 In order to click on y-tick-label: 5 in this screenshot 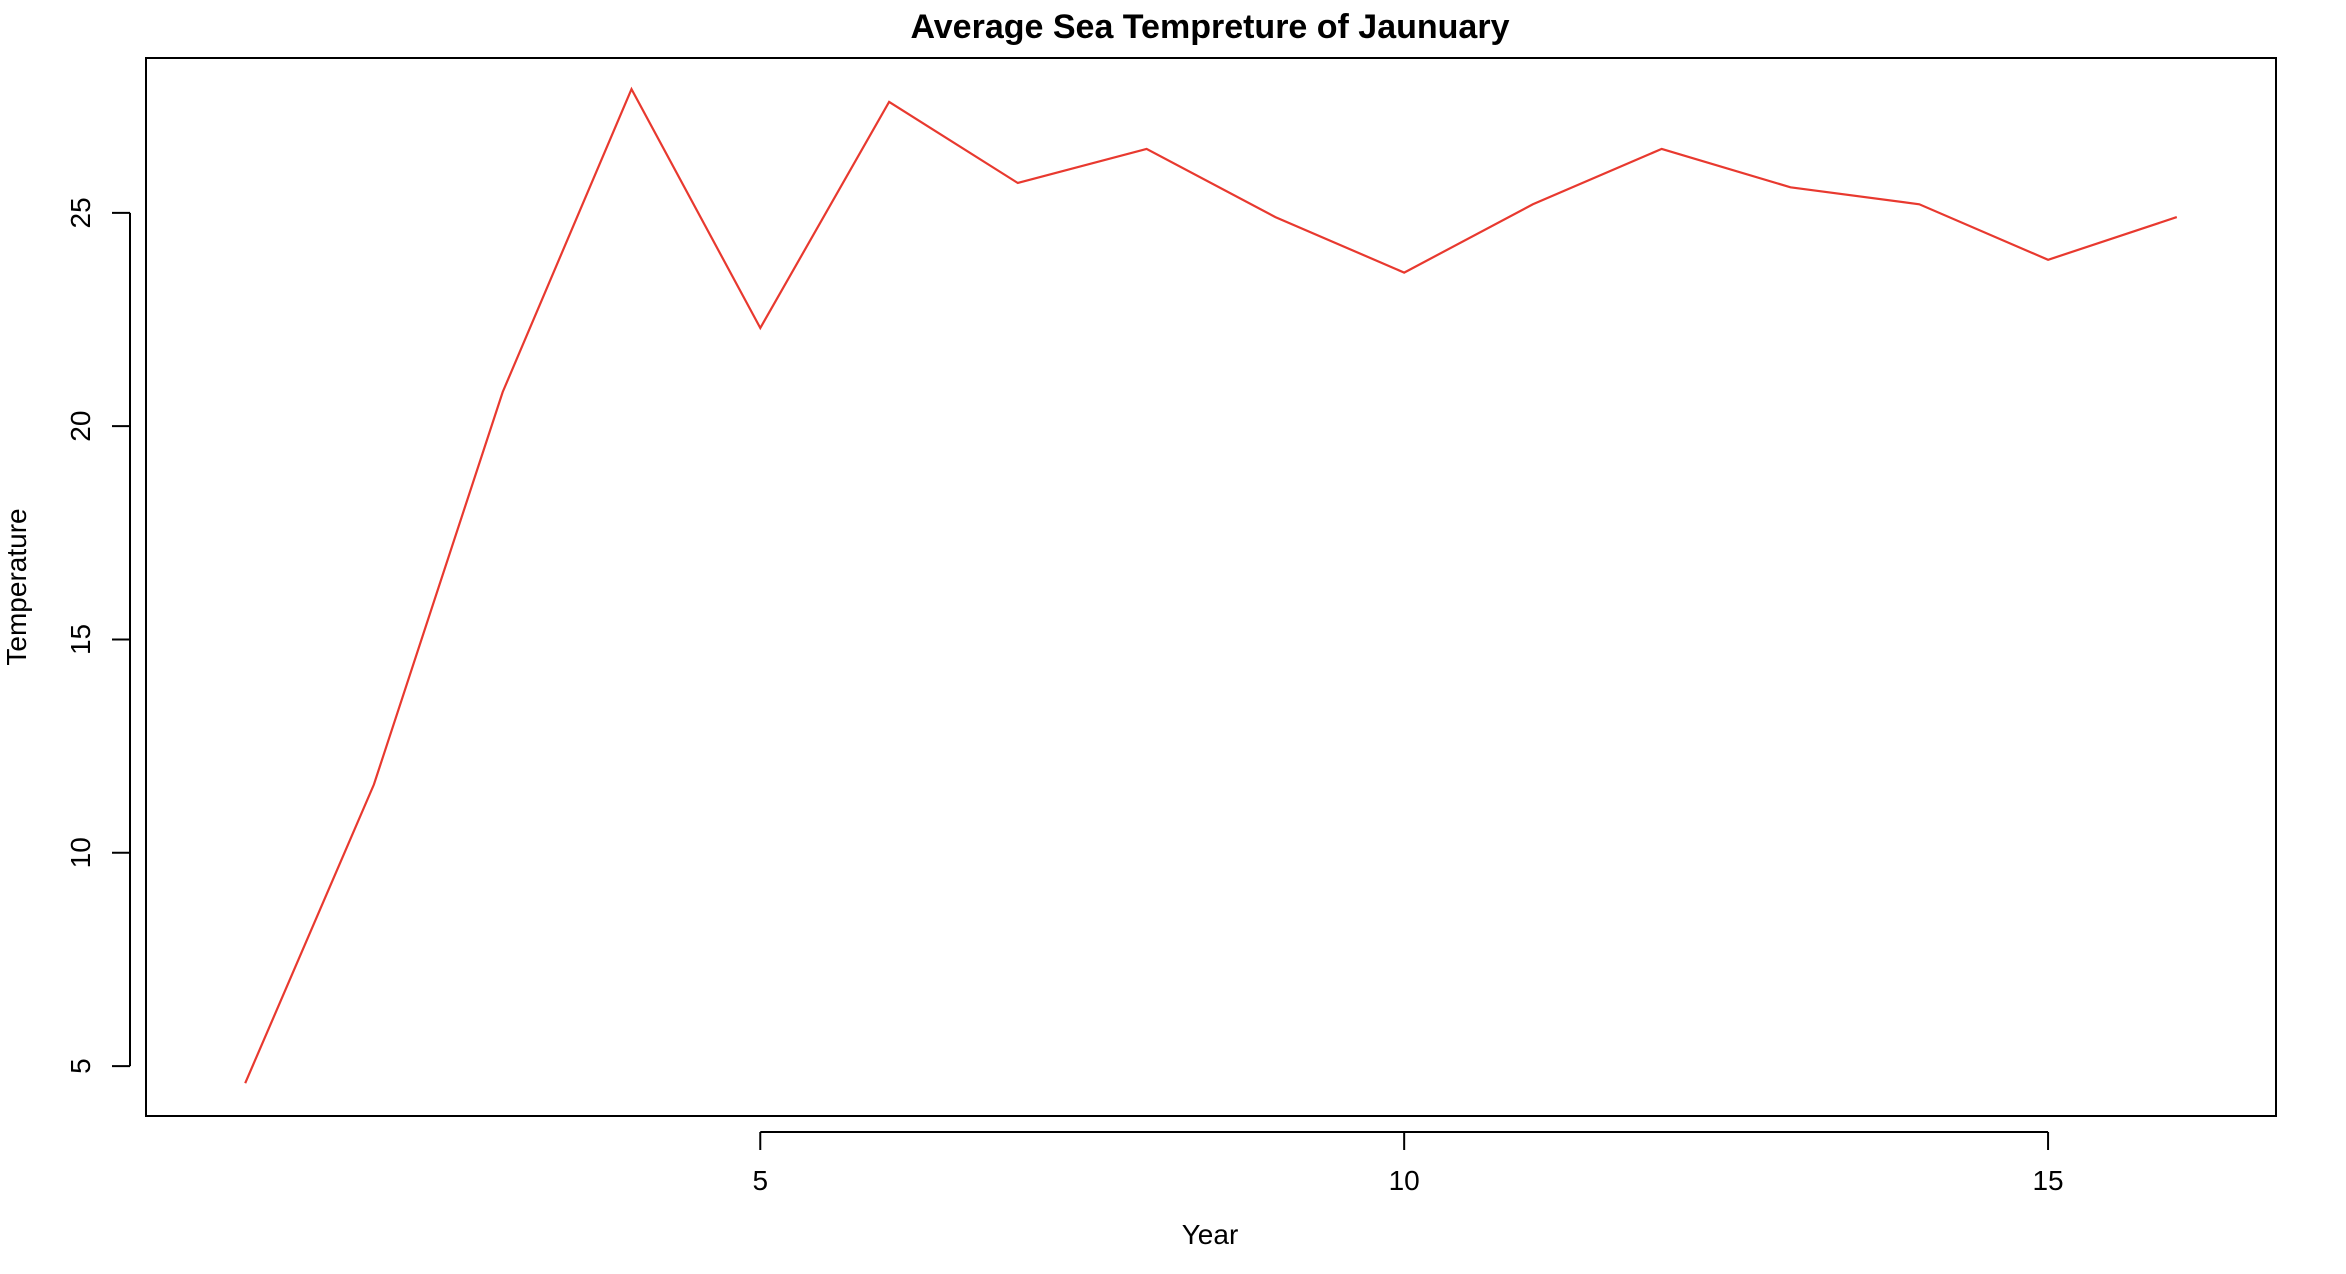, I will do `click(80, 1066)`.